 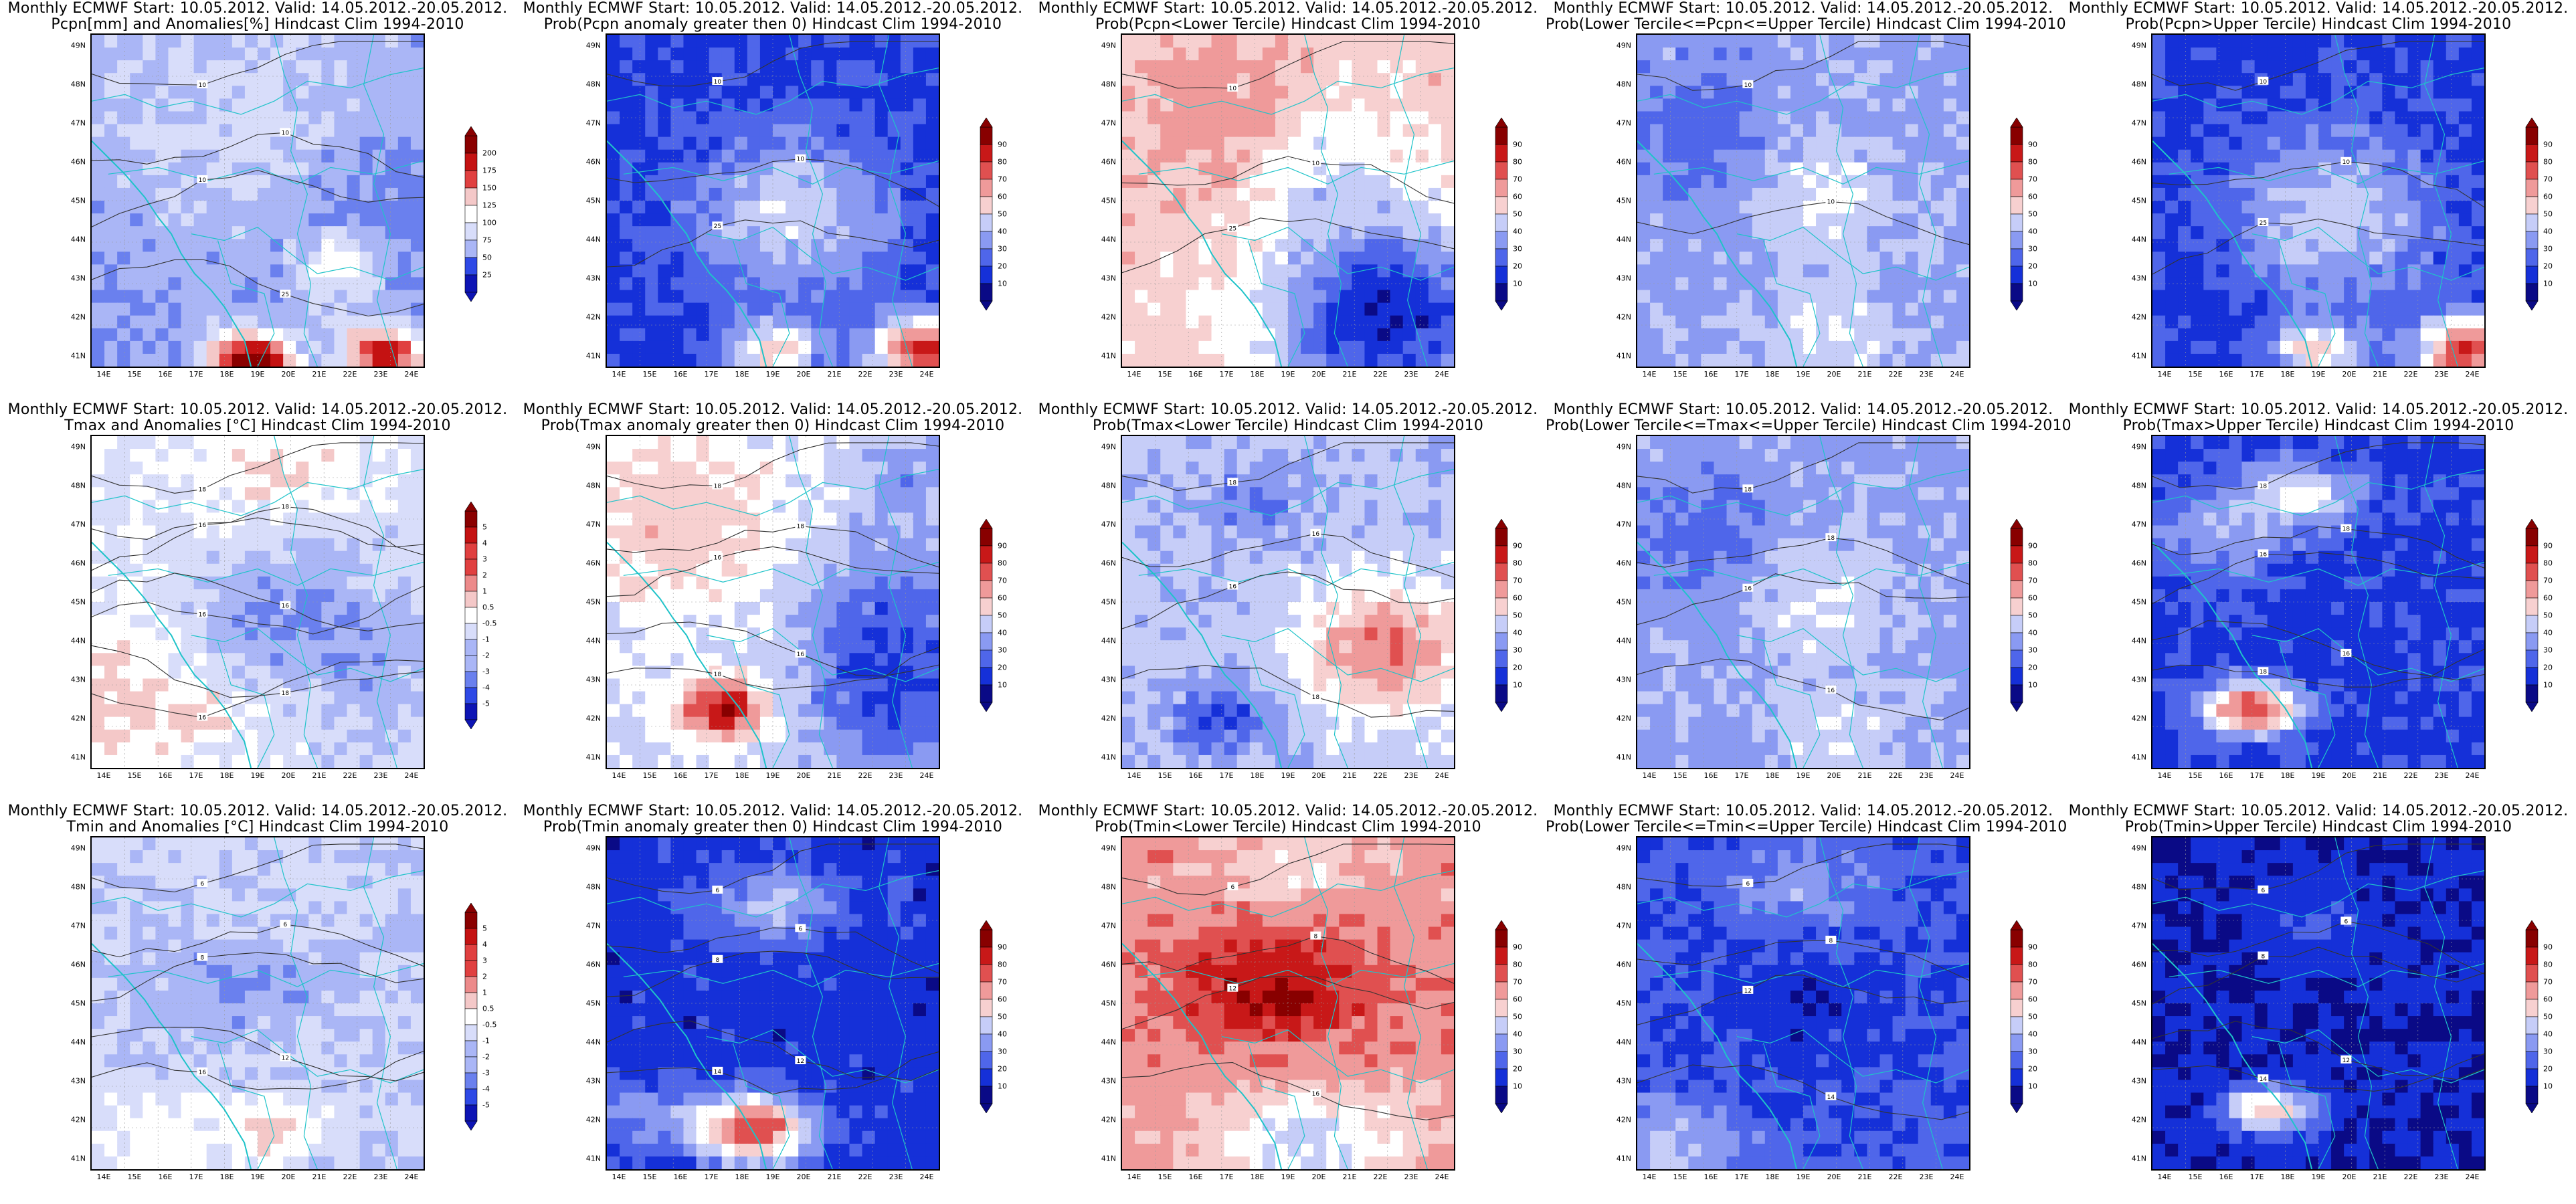 I want to click on lat-tick-label: 49N, so click(x=593, y=447).